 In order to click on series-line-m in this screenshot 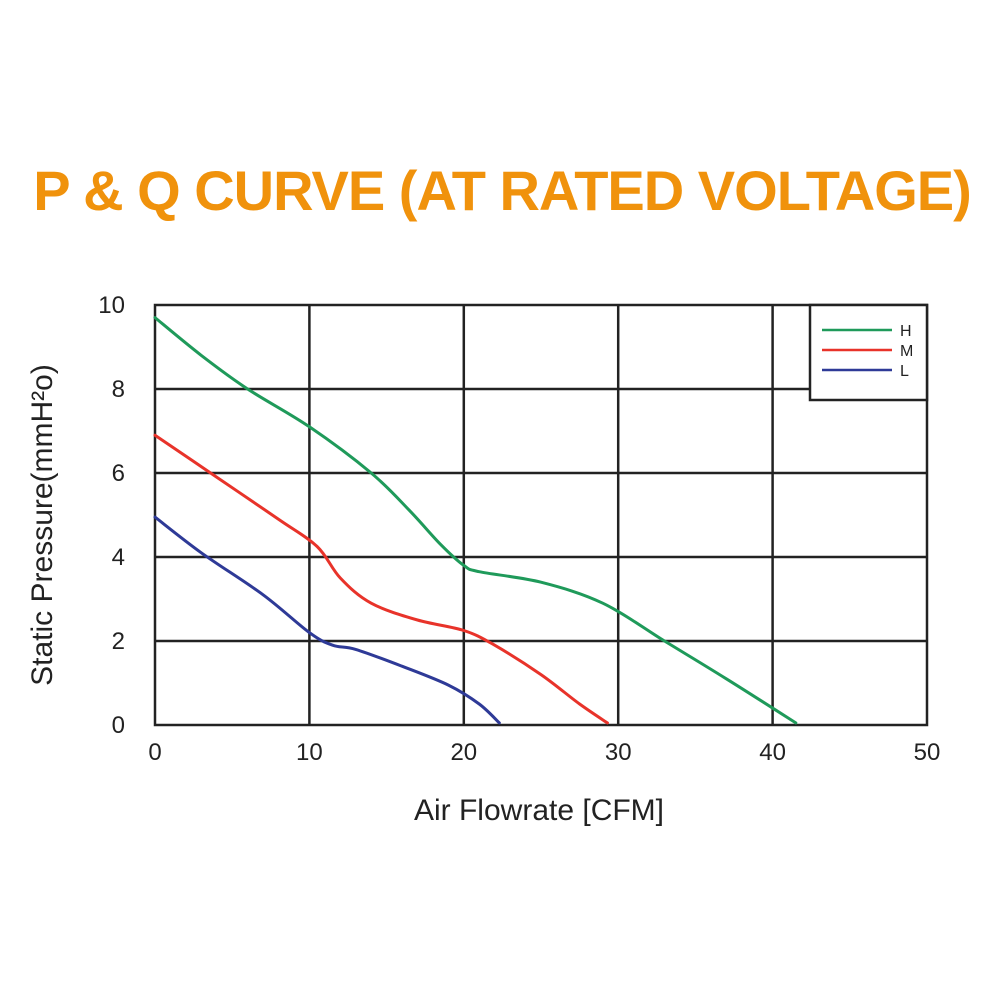, I will do `click(381, 579)`.